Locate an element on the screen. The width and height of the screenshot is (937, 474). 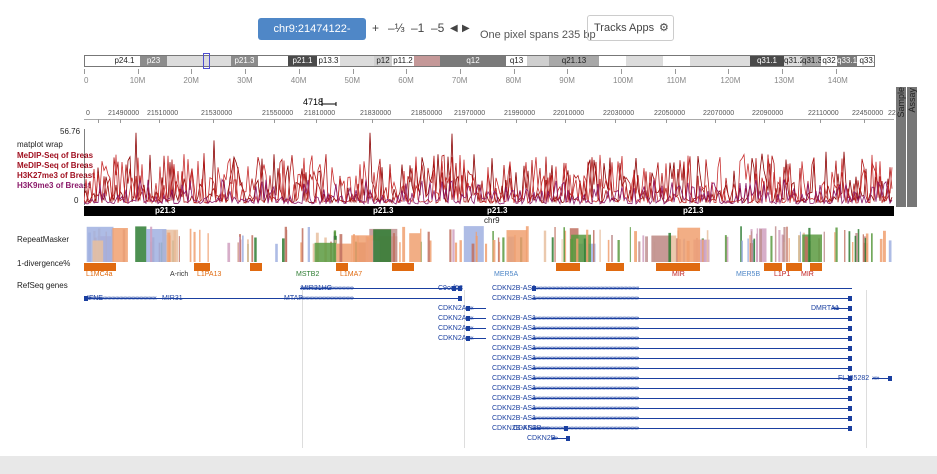
ideogram-band: p23 is located at coordinates (153, 61).